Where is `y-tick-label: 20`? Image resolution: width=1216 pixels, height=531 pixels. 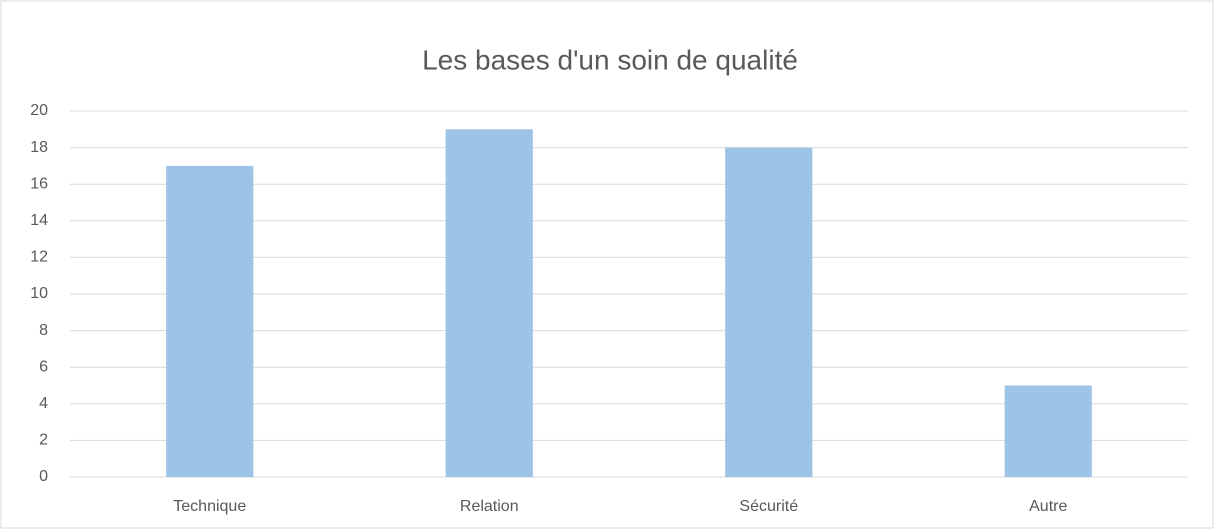 y-tick-label: 20 is located at coordinates (39, 110).